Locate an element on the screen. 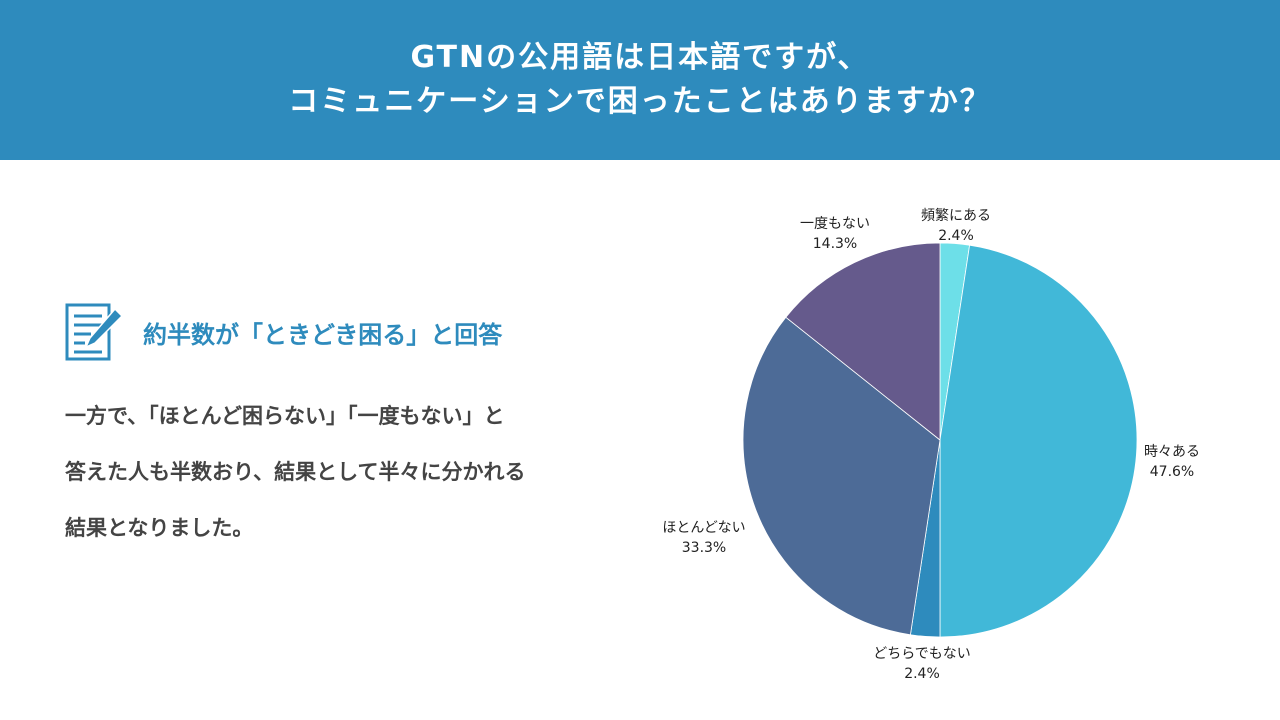 The width and height of the screenshot is (1280, 720). header-title-line-2: コミュニケーションで困ったことはありますか？ is located at coordinates (640, 101).